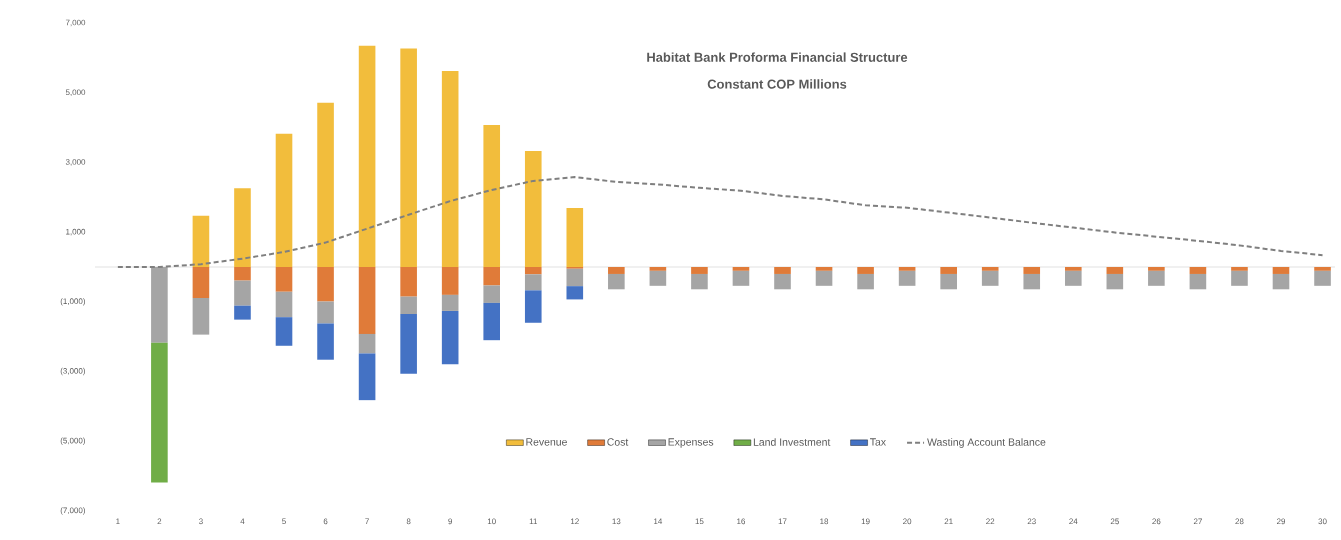  Describe the element at coordinates (618, 442) in the screenshot. I see `legend-label: Cost` at that location.